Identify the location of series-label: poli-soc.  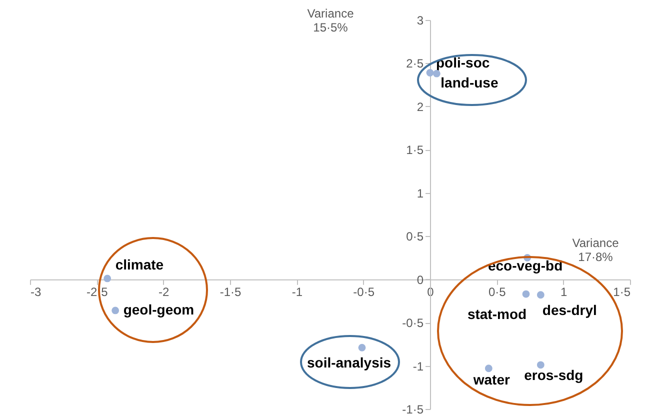
(463, 62).